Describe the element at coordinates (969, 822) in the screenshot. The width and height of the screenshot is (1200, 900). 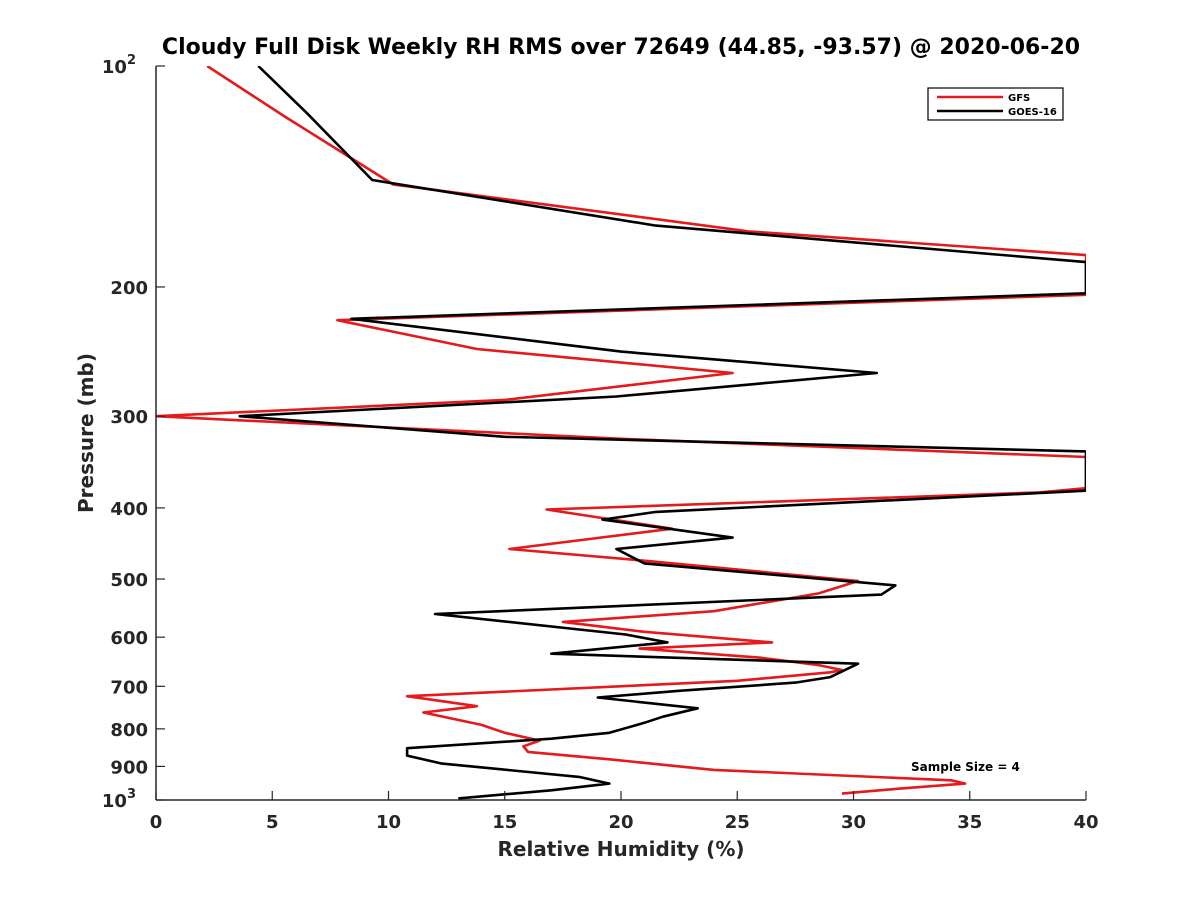
I see `x-tick-label: 35` at that location.